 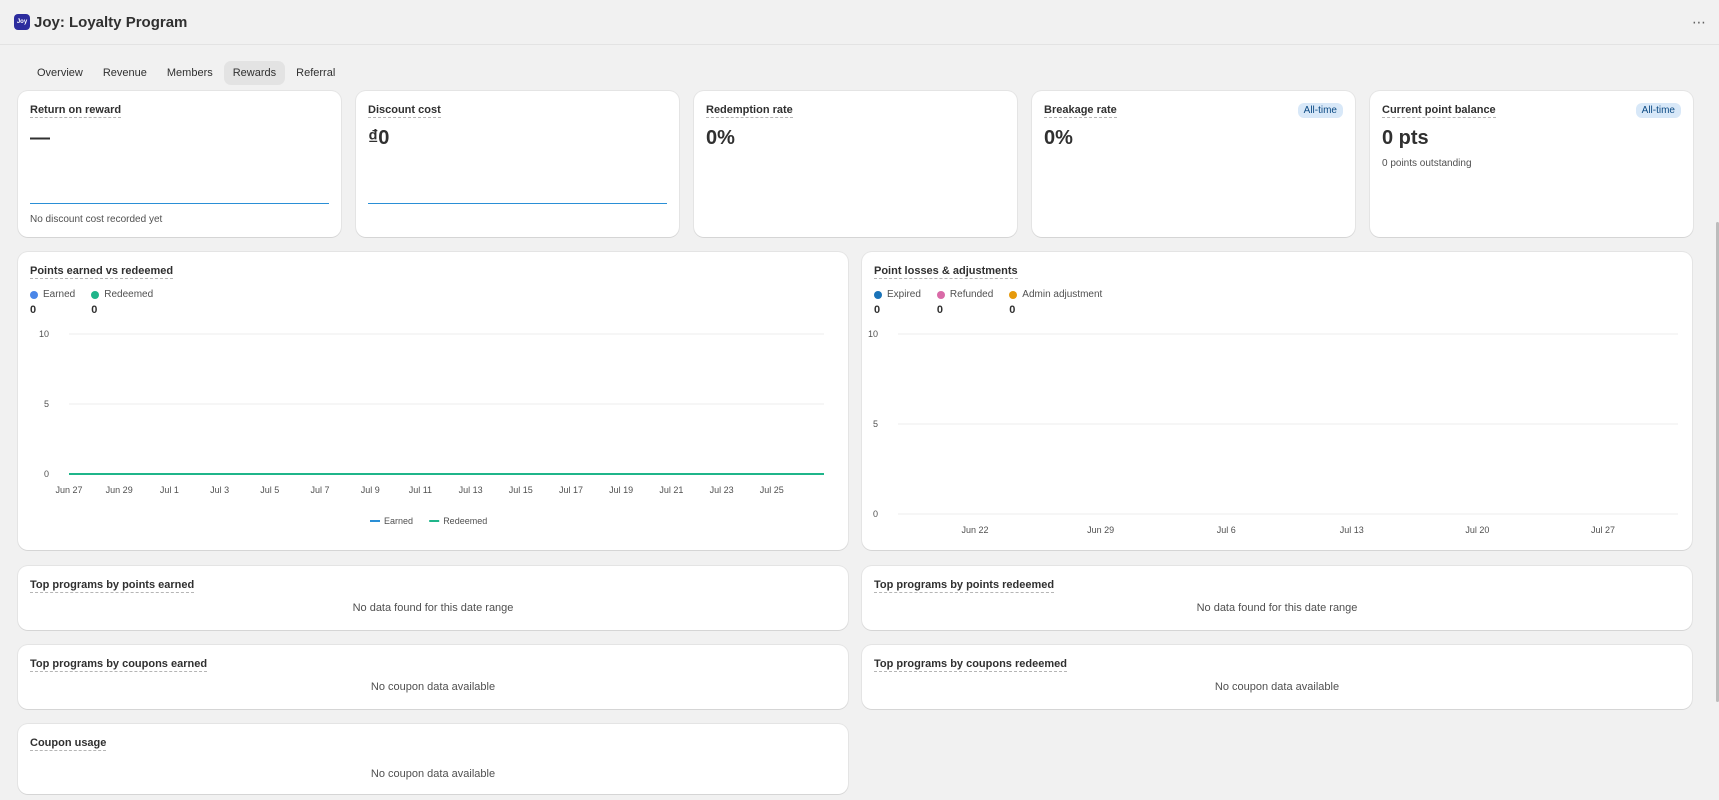 What do you see at coordinates (370, 490) in the screenshot?
I see `x-tick-label: Jul 9` at bounding box center [370, 490].